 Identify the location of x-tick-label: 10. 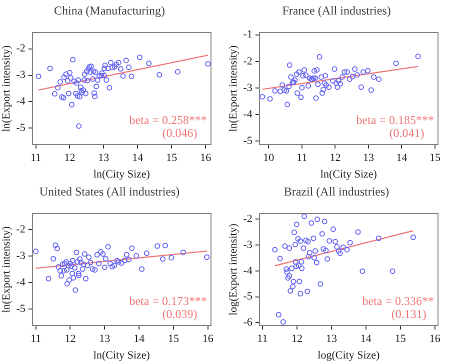
(269, 158).